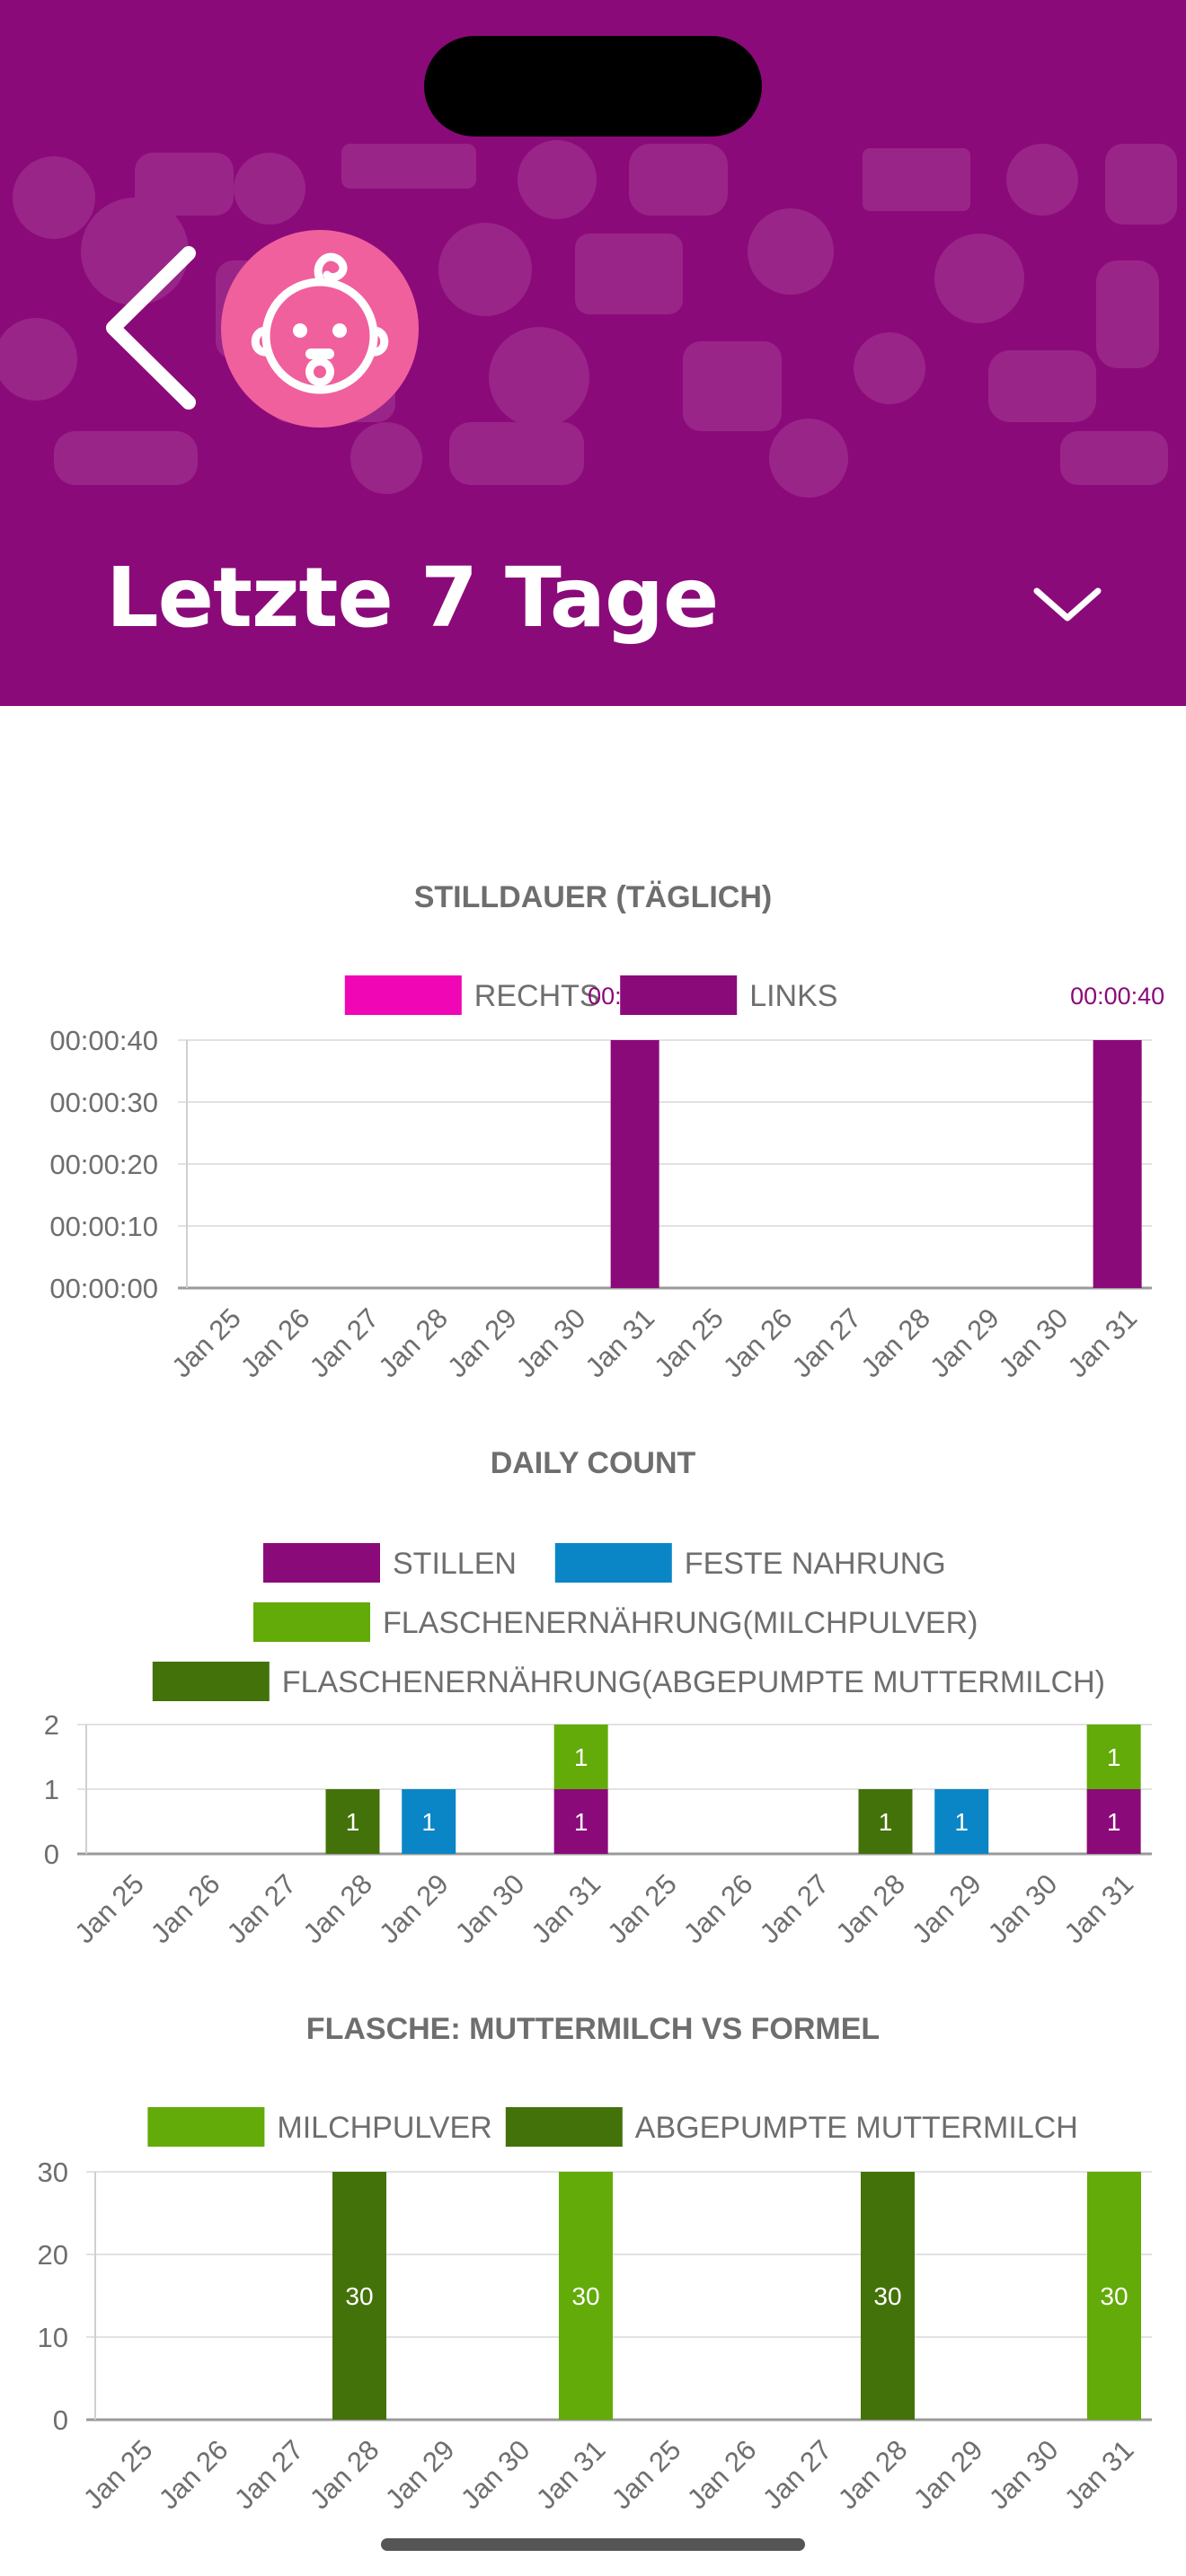 This screenshot has height=2576, width=1186. Describe the element at coordinates (53, 2337) in the screenshot. I see `y-tick-label: 10` at that location.